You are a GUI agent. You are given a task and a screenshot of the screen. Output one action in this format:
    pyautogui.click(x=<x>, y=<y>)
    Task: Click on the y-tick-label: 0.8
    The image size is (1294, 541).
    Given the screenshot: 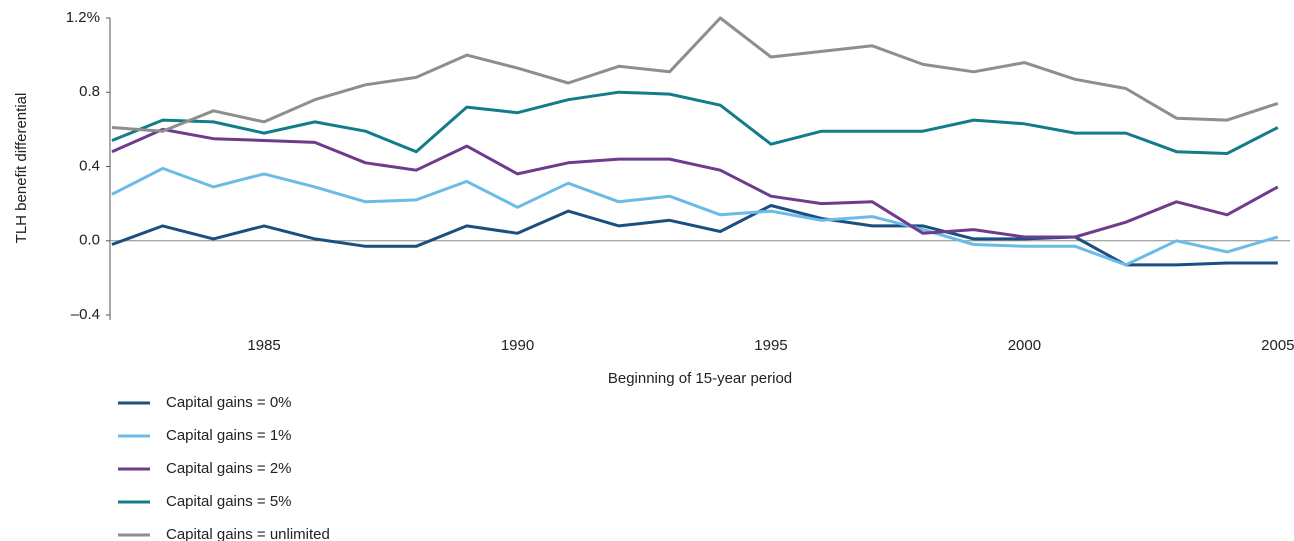 What is the action you would take?
    pyautogui.click(x=89, y=91)
    